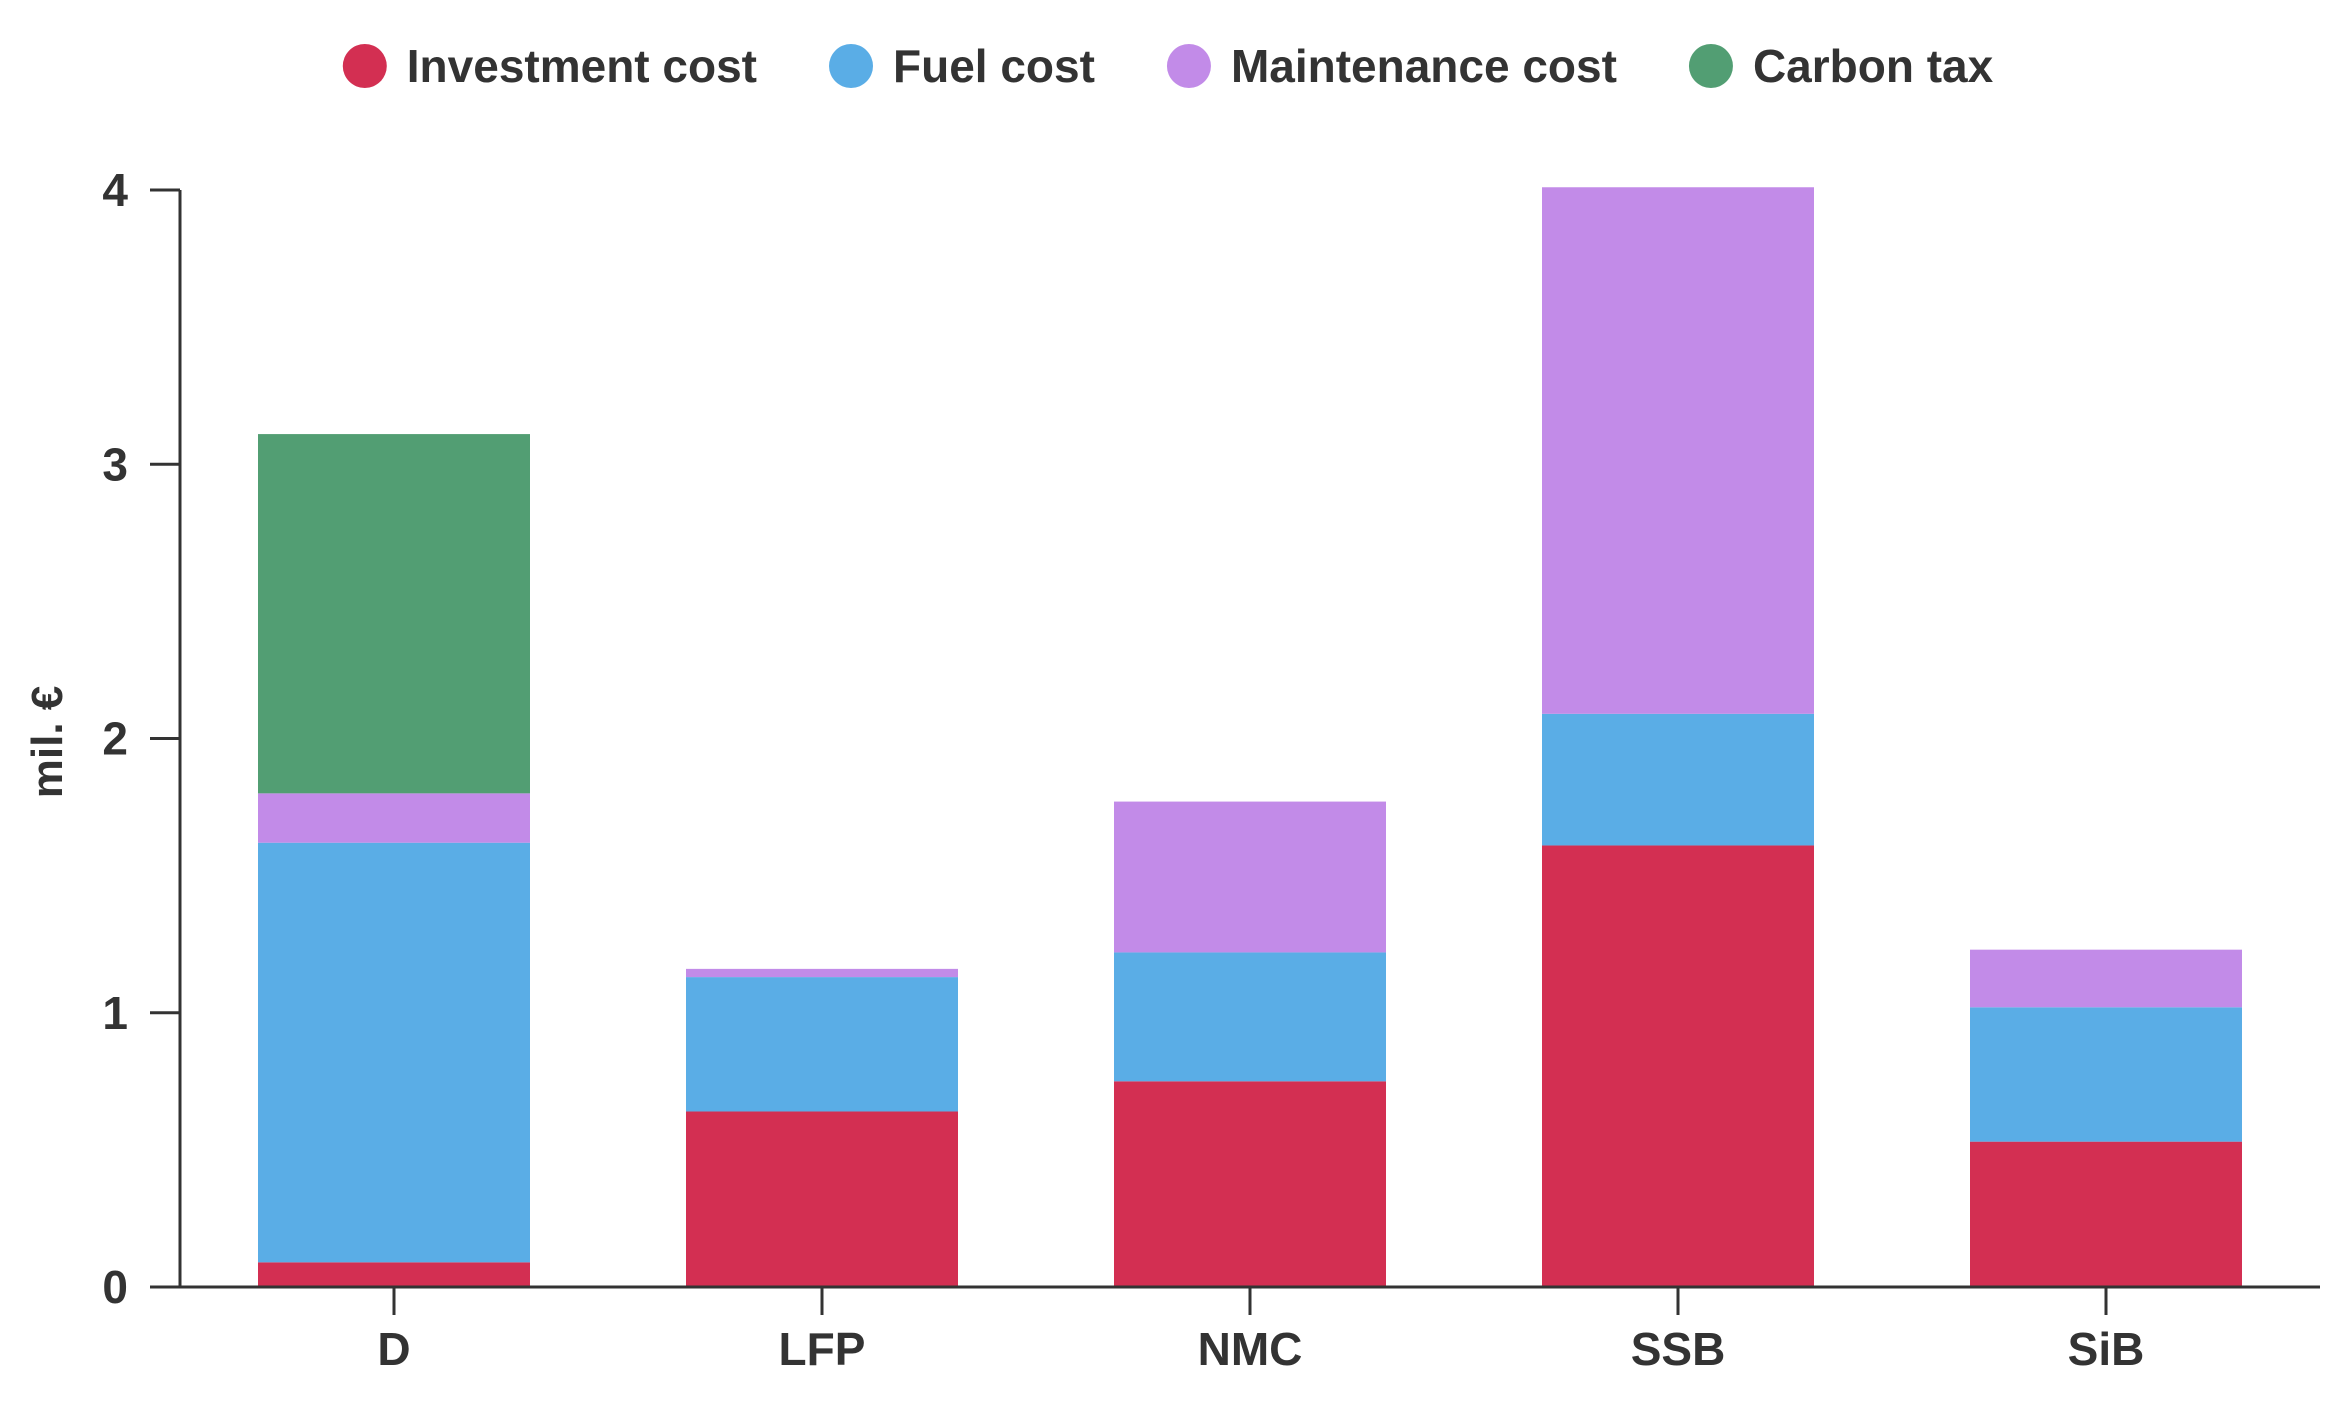 Image resolution: width=2336 pixels, height=1407 pixels. Describe the element at coordinates (1873, 66) in the screenshot. I see `legend-label: Carbon tax` at that location.